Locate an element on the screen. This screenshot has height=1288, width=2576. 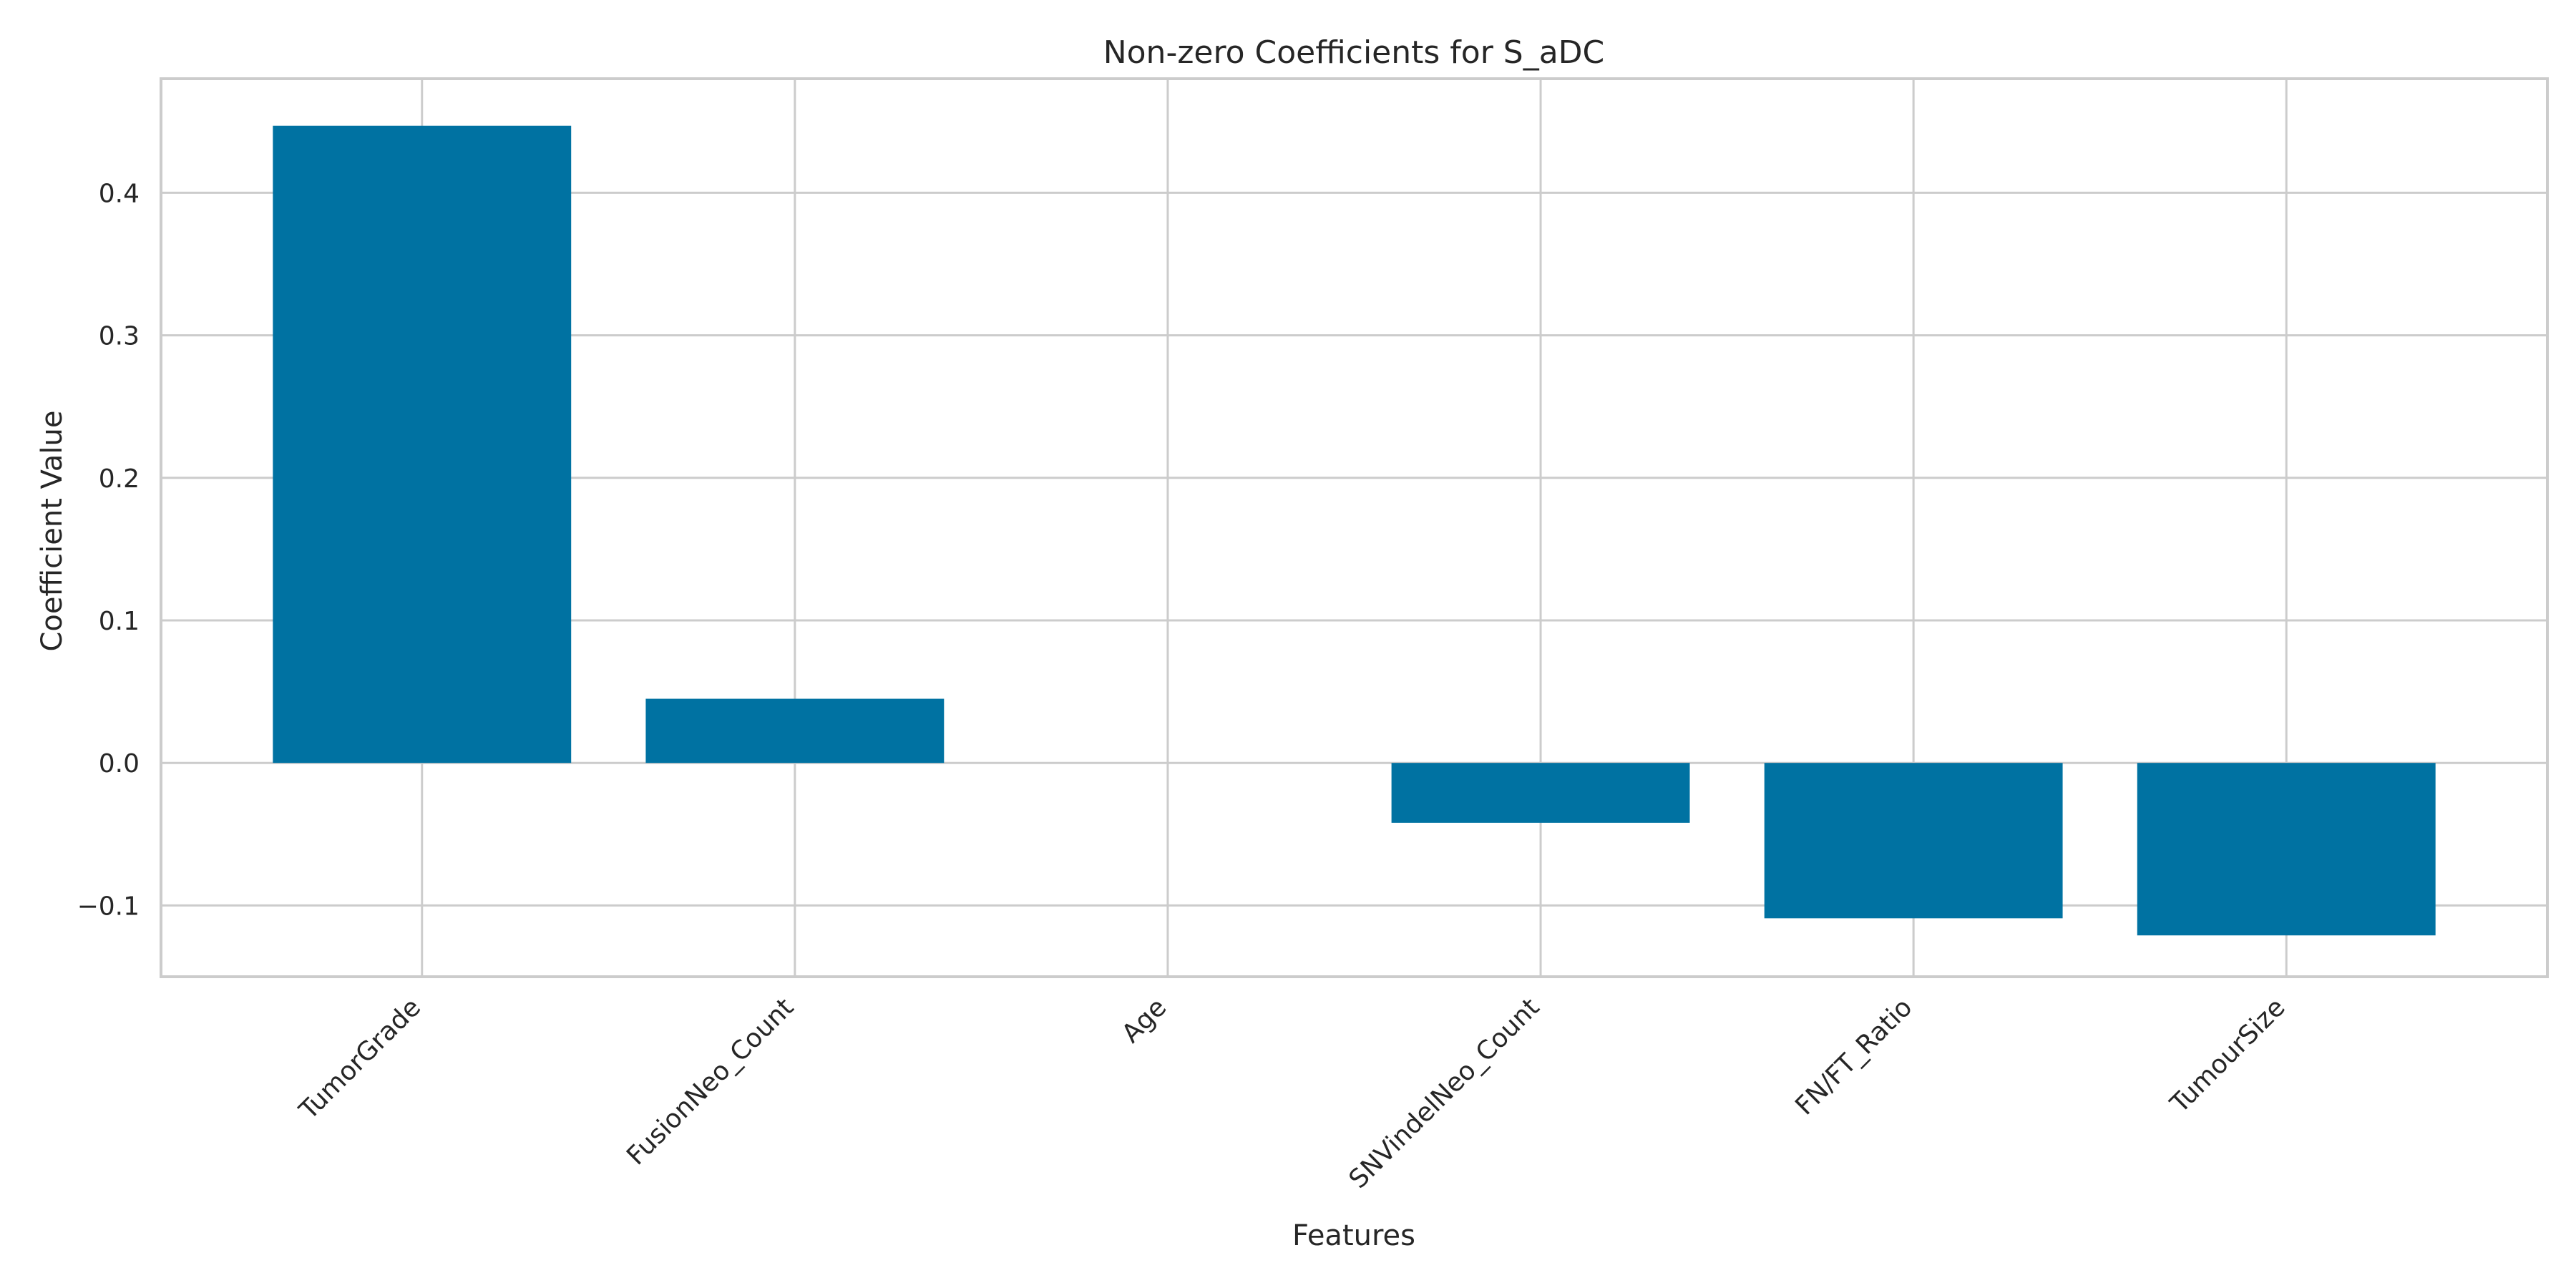
y-tick-label: 0.4 is located at coordinates (119, 193).